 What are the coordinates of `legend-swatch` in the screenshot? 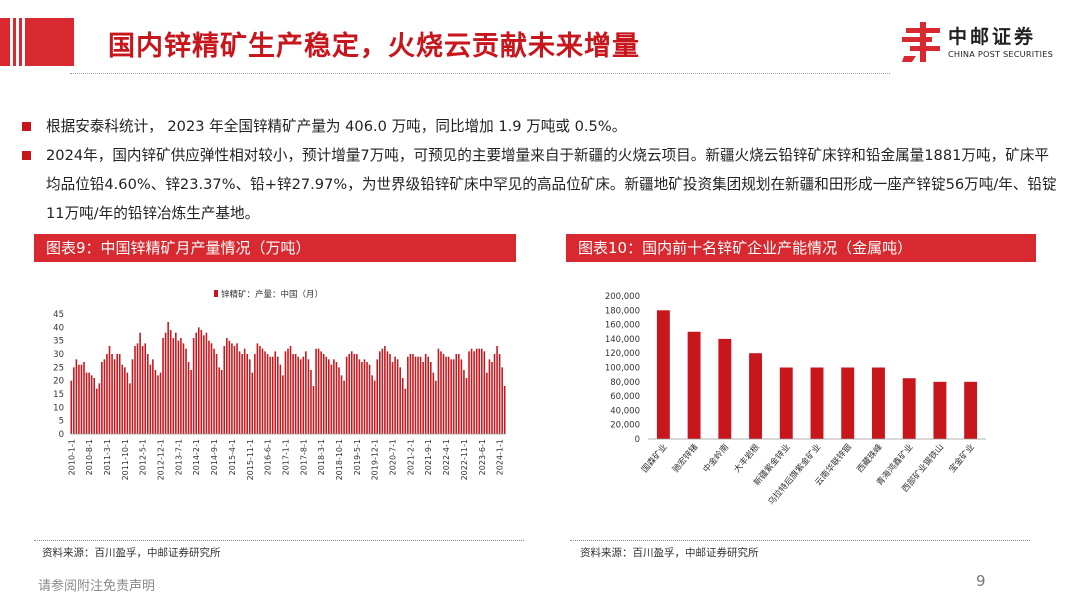 It's located at (216, 293).